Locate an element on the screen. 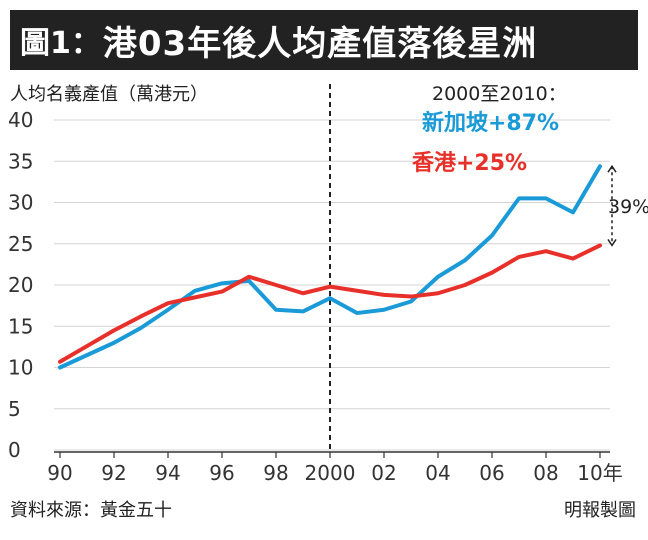 This screenshot has width=648, height=540. y-tick-label: 40 is located at coordinates (20, 120).